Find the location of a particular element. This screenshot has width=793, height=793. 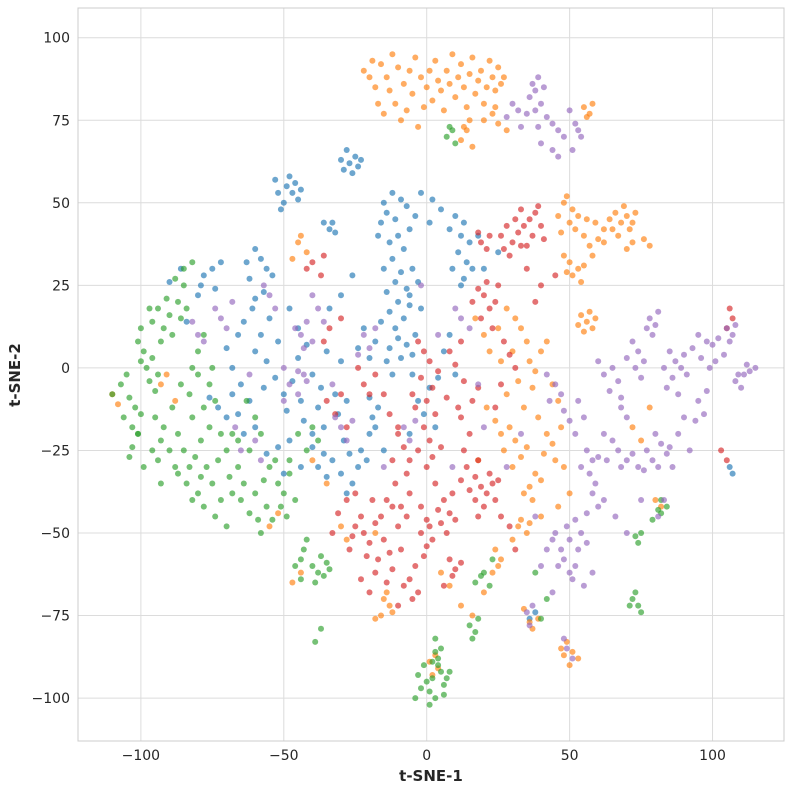

y-tick-label: −75 is located at coordinates (55, 617).